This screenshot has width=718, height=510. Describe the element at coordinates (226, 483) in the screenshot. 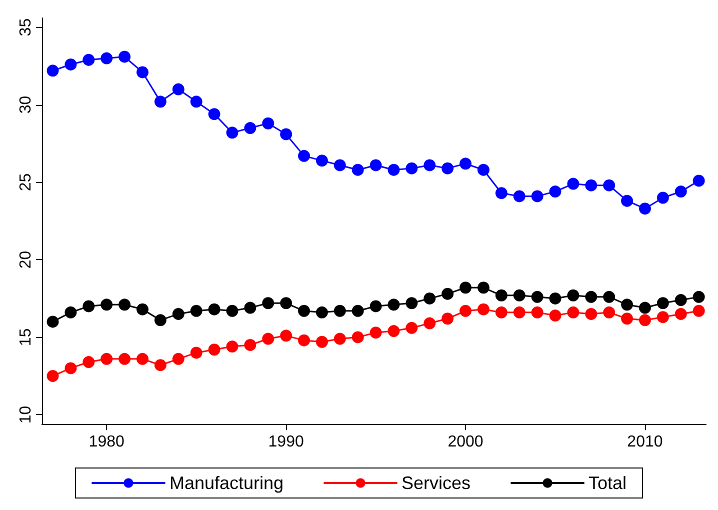

I see `legend-label: Manufacturing` at that location.